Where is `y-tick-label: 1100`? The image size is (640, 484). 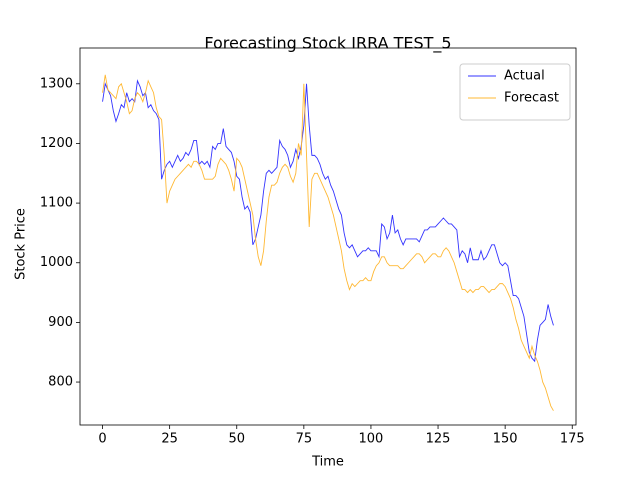 y-tick-label: 1100 is located at coordinates (56, 203).